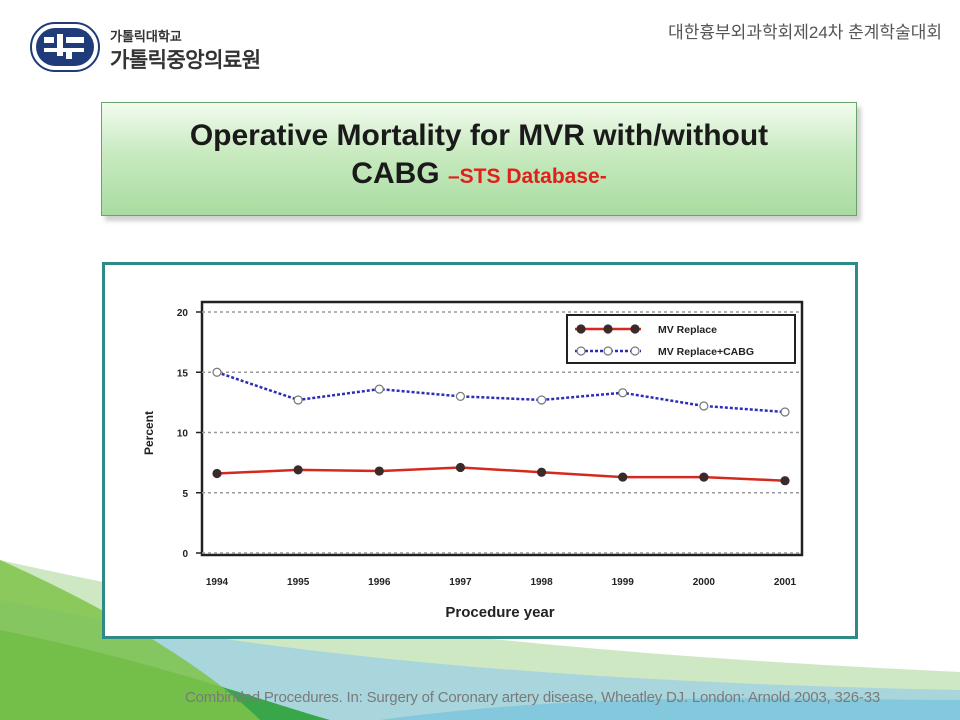  Describe the element at coordinates (704, 582) in the screenshot. I see `x-tick-label: 2000` at that location.